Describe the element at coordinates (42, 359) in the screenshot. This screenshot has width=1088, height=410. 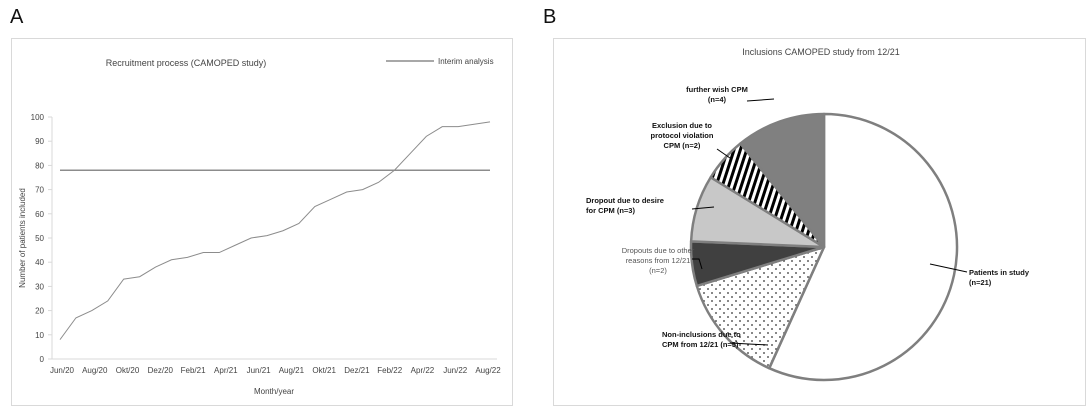
I see `y-tick-label: 0` at that location.